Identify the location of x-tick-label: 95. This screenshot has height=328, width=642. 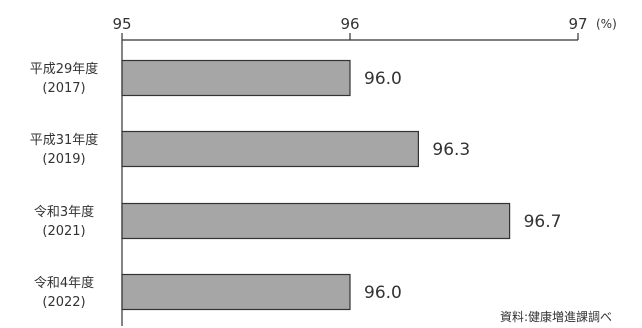
(121, 24).